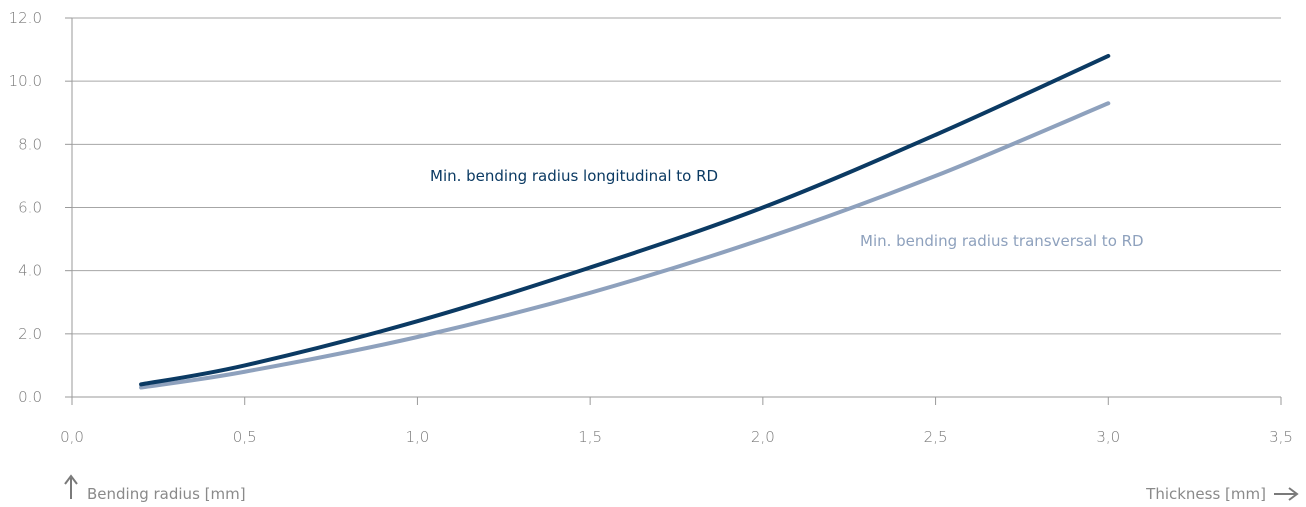 This screenshot has height=507, width=1306. Describe the element at coordinates (25, 81) in the screenshot. I see `y-tick-label: 10.0` at that location.